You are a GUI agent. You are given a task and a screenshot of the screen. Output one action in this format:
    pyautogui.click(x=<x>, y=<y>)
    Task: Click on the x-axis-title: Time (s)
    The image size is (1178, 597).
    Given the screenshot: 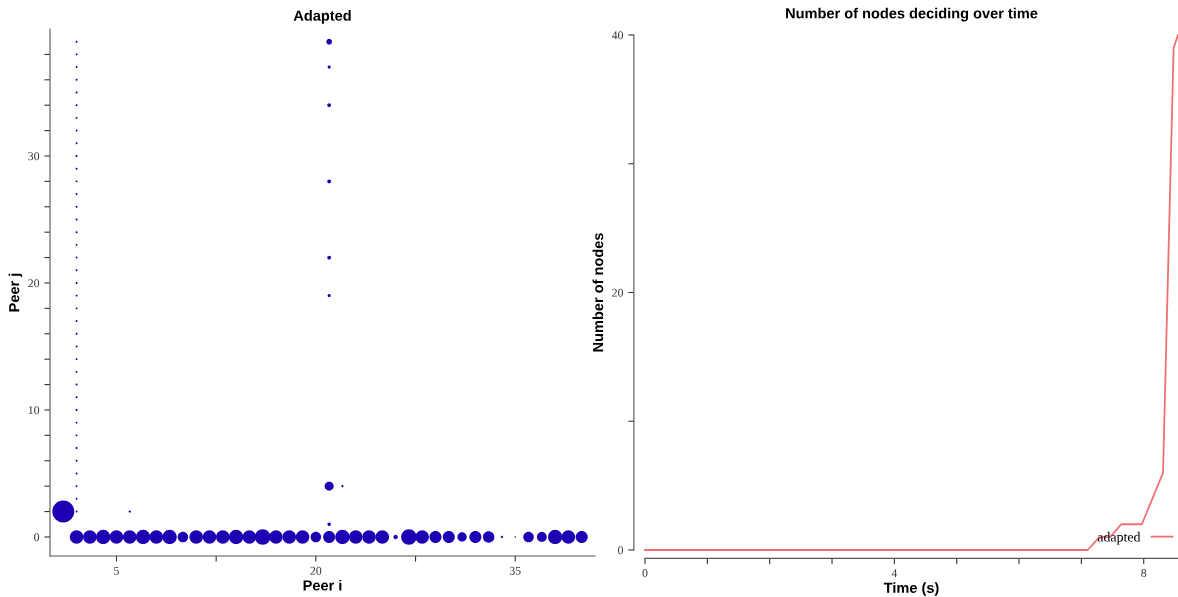 What is the action you would take?
    pyautogui.click(x=911, y=589)
    